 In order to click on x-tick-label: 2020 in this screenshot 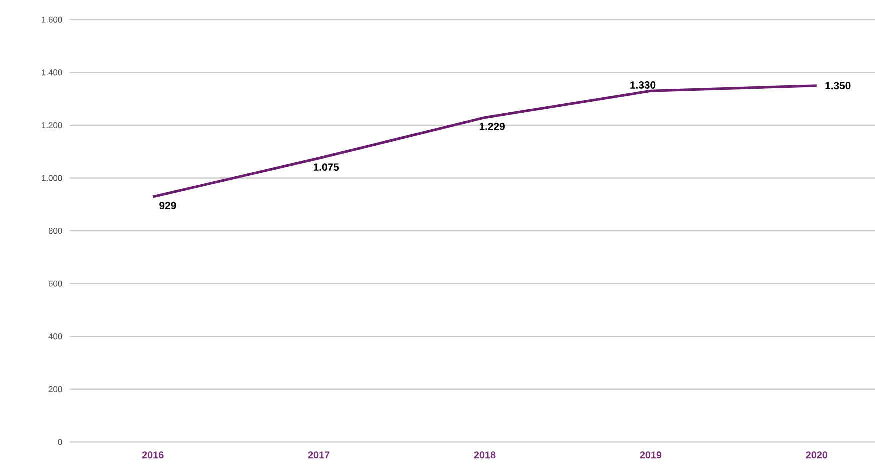, I will do `click(817, 455)`.